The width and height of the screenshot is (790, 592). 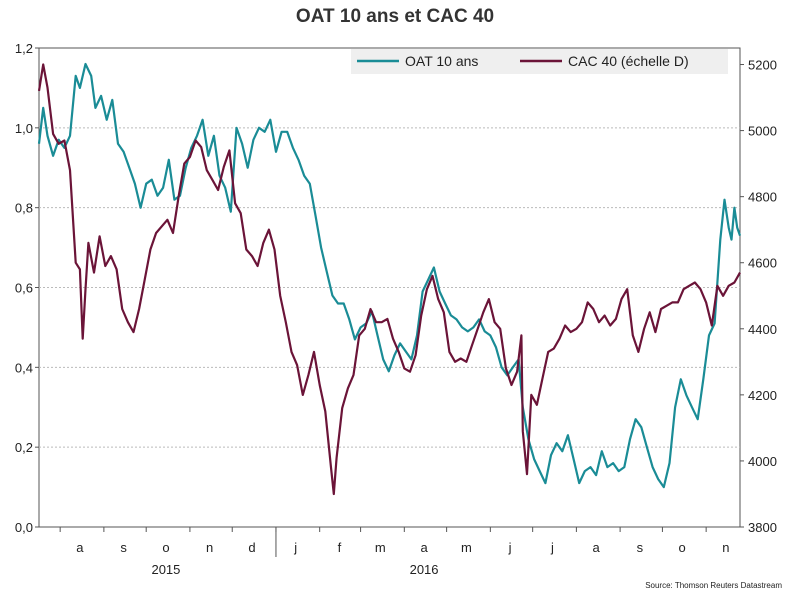 I want to click on source-note: Source: Thomson Reuters Datastream, so click(x=713, y=585).